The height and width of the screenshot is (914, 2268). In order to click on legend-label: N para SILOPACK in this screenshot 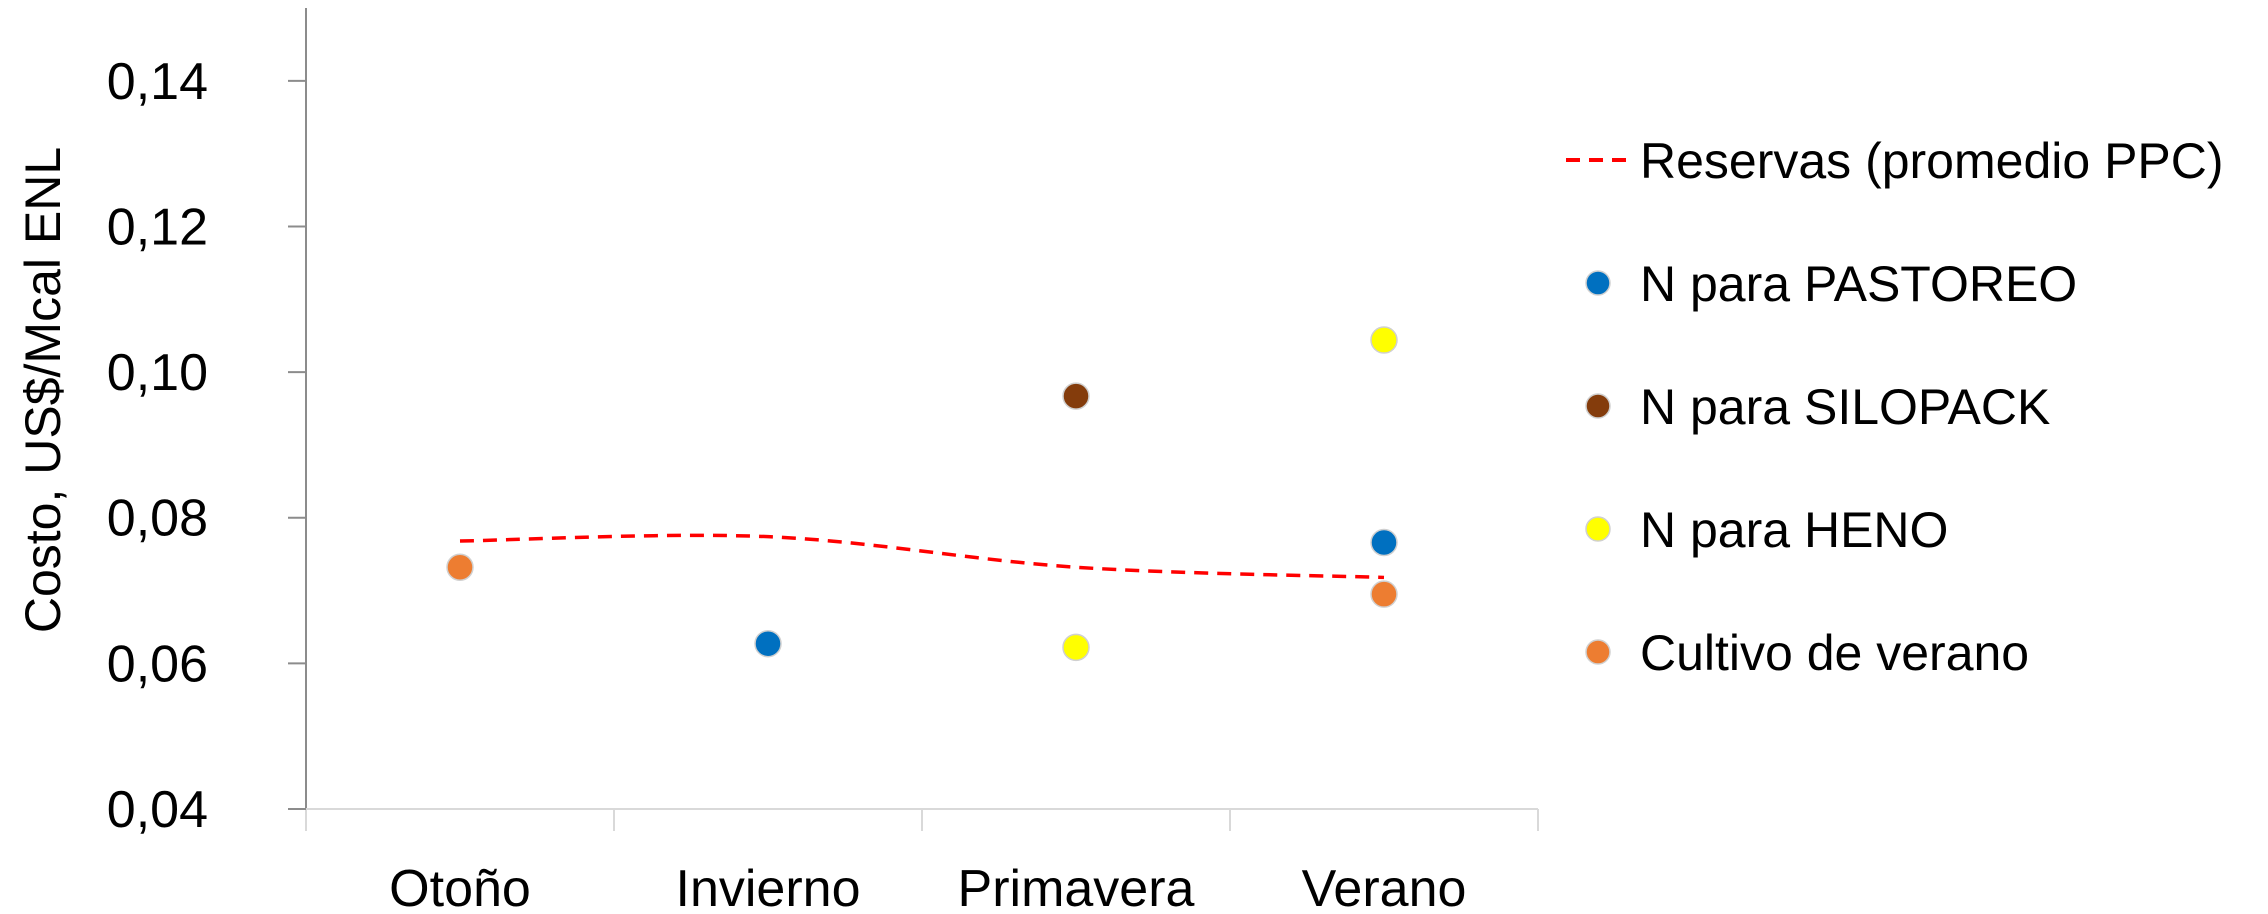, I will do `click(1845, 407)`.